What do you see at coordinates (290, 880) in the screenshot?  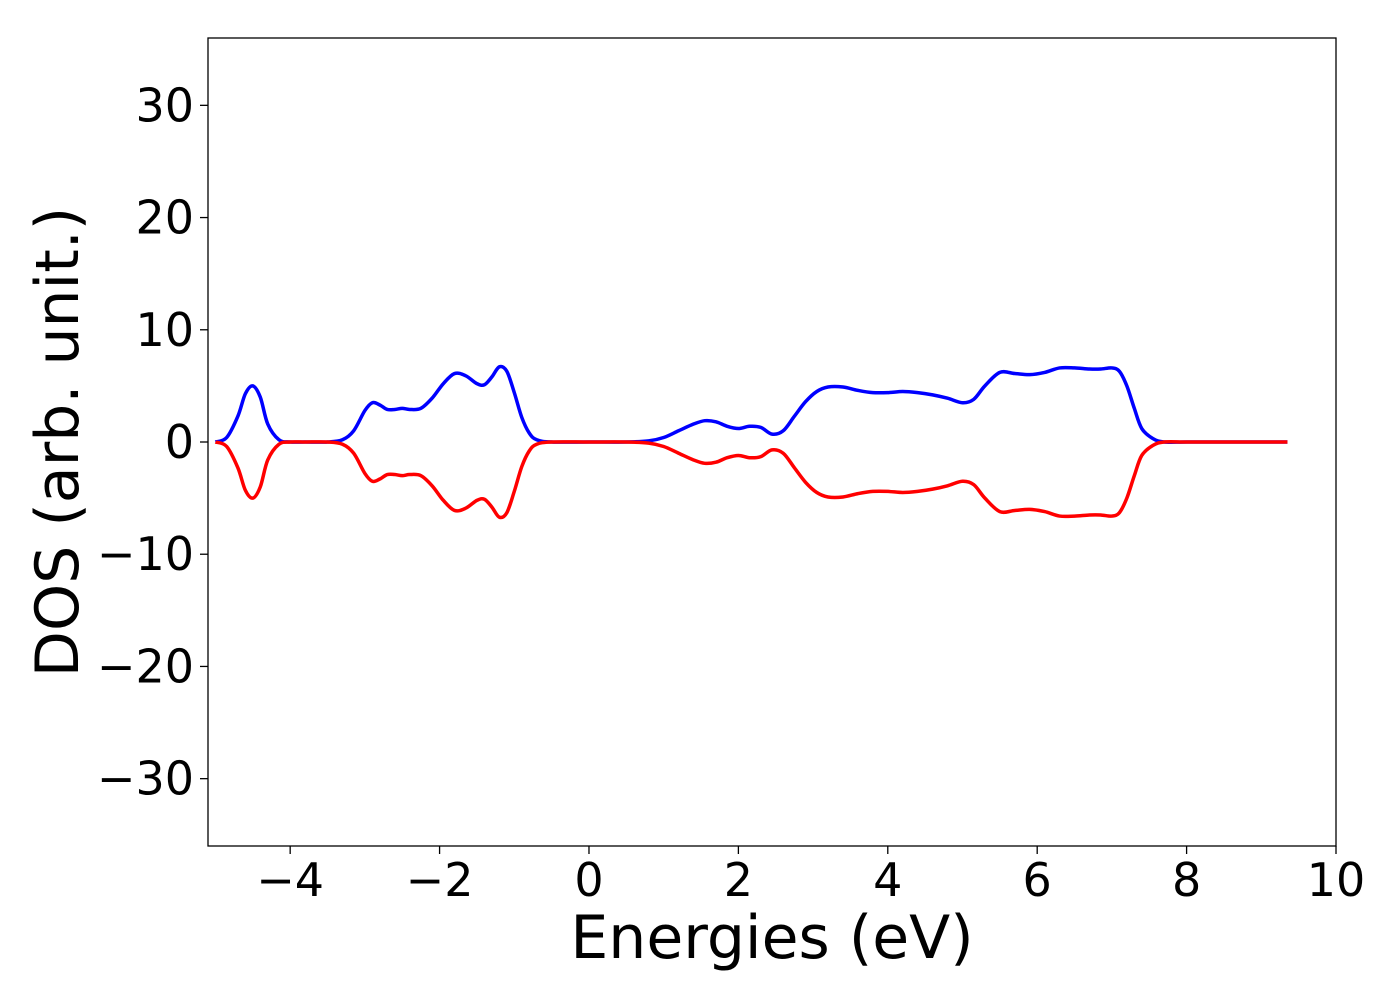 I see `x-tick-label: −4` at bounding box center [290, 880].